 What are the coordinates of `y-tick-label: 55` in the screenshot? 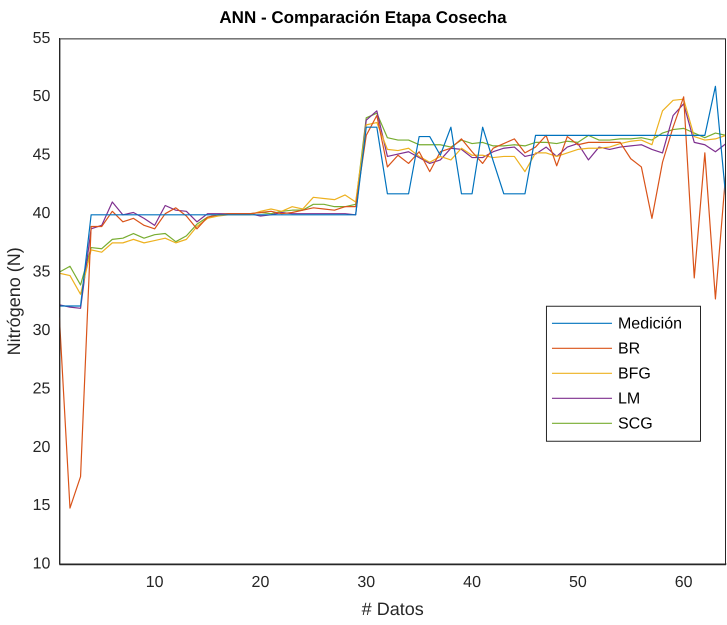 It's located at (41, 38).